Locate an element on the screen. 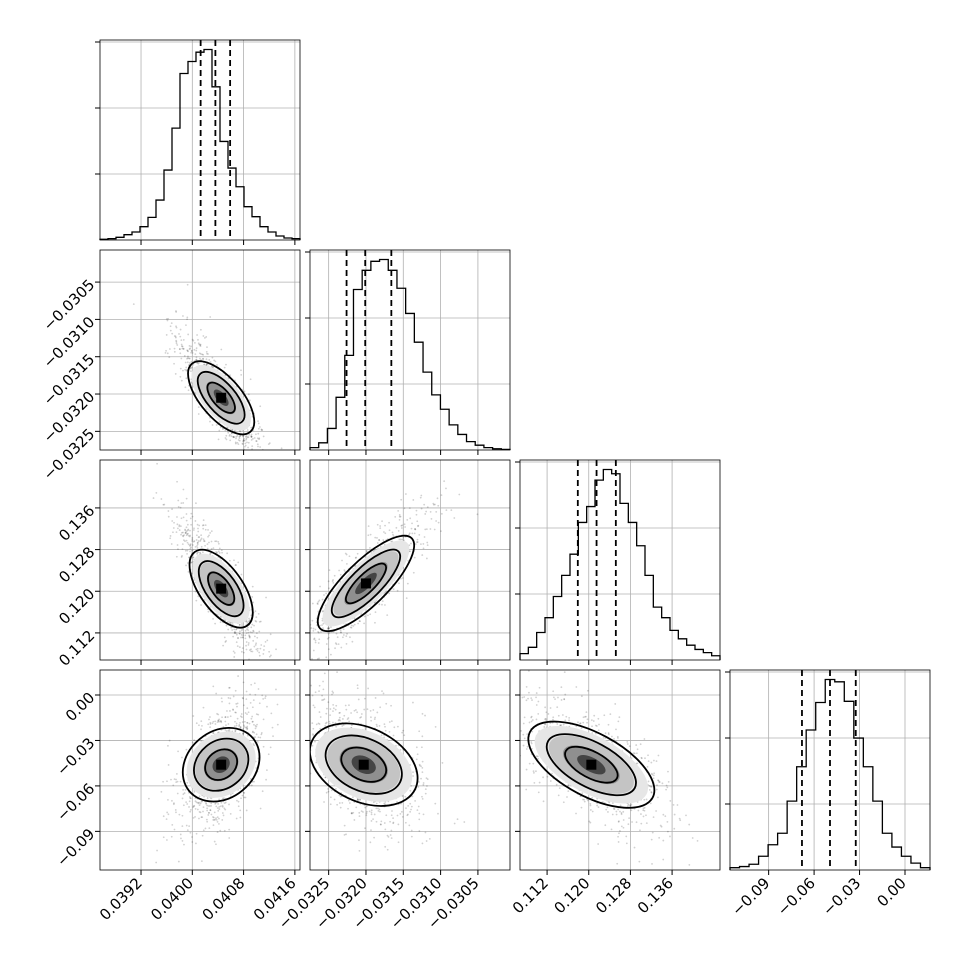 The image size is (970, 970). y-tick-label: 0.128 is located at coordinates (76, 564).